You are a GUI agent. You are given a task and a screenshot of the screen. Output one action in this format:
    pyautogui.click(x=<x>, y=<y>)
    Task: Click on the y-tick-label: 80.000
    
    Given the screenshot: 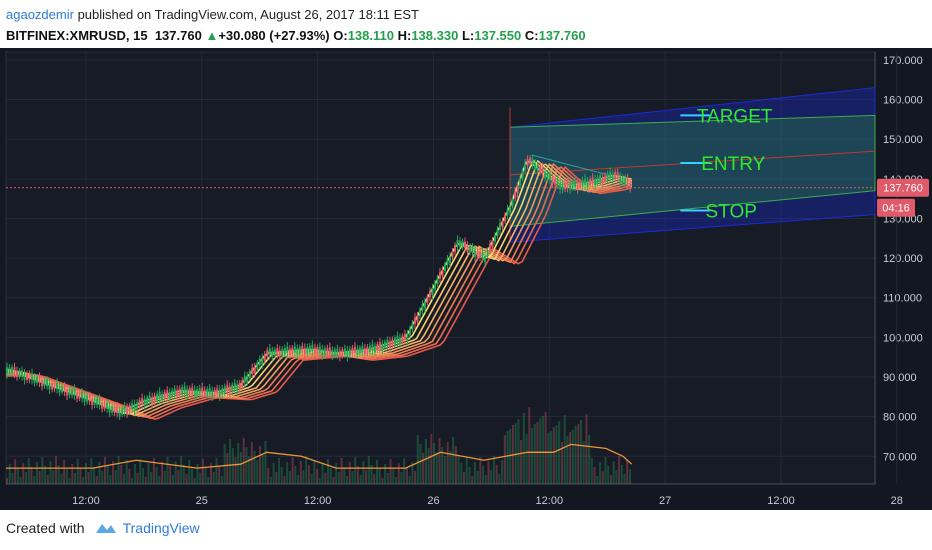 What is the action you would take?
    pyautogui.click(x=900, y=418)
    